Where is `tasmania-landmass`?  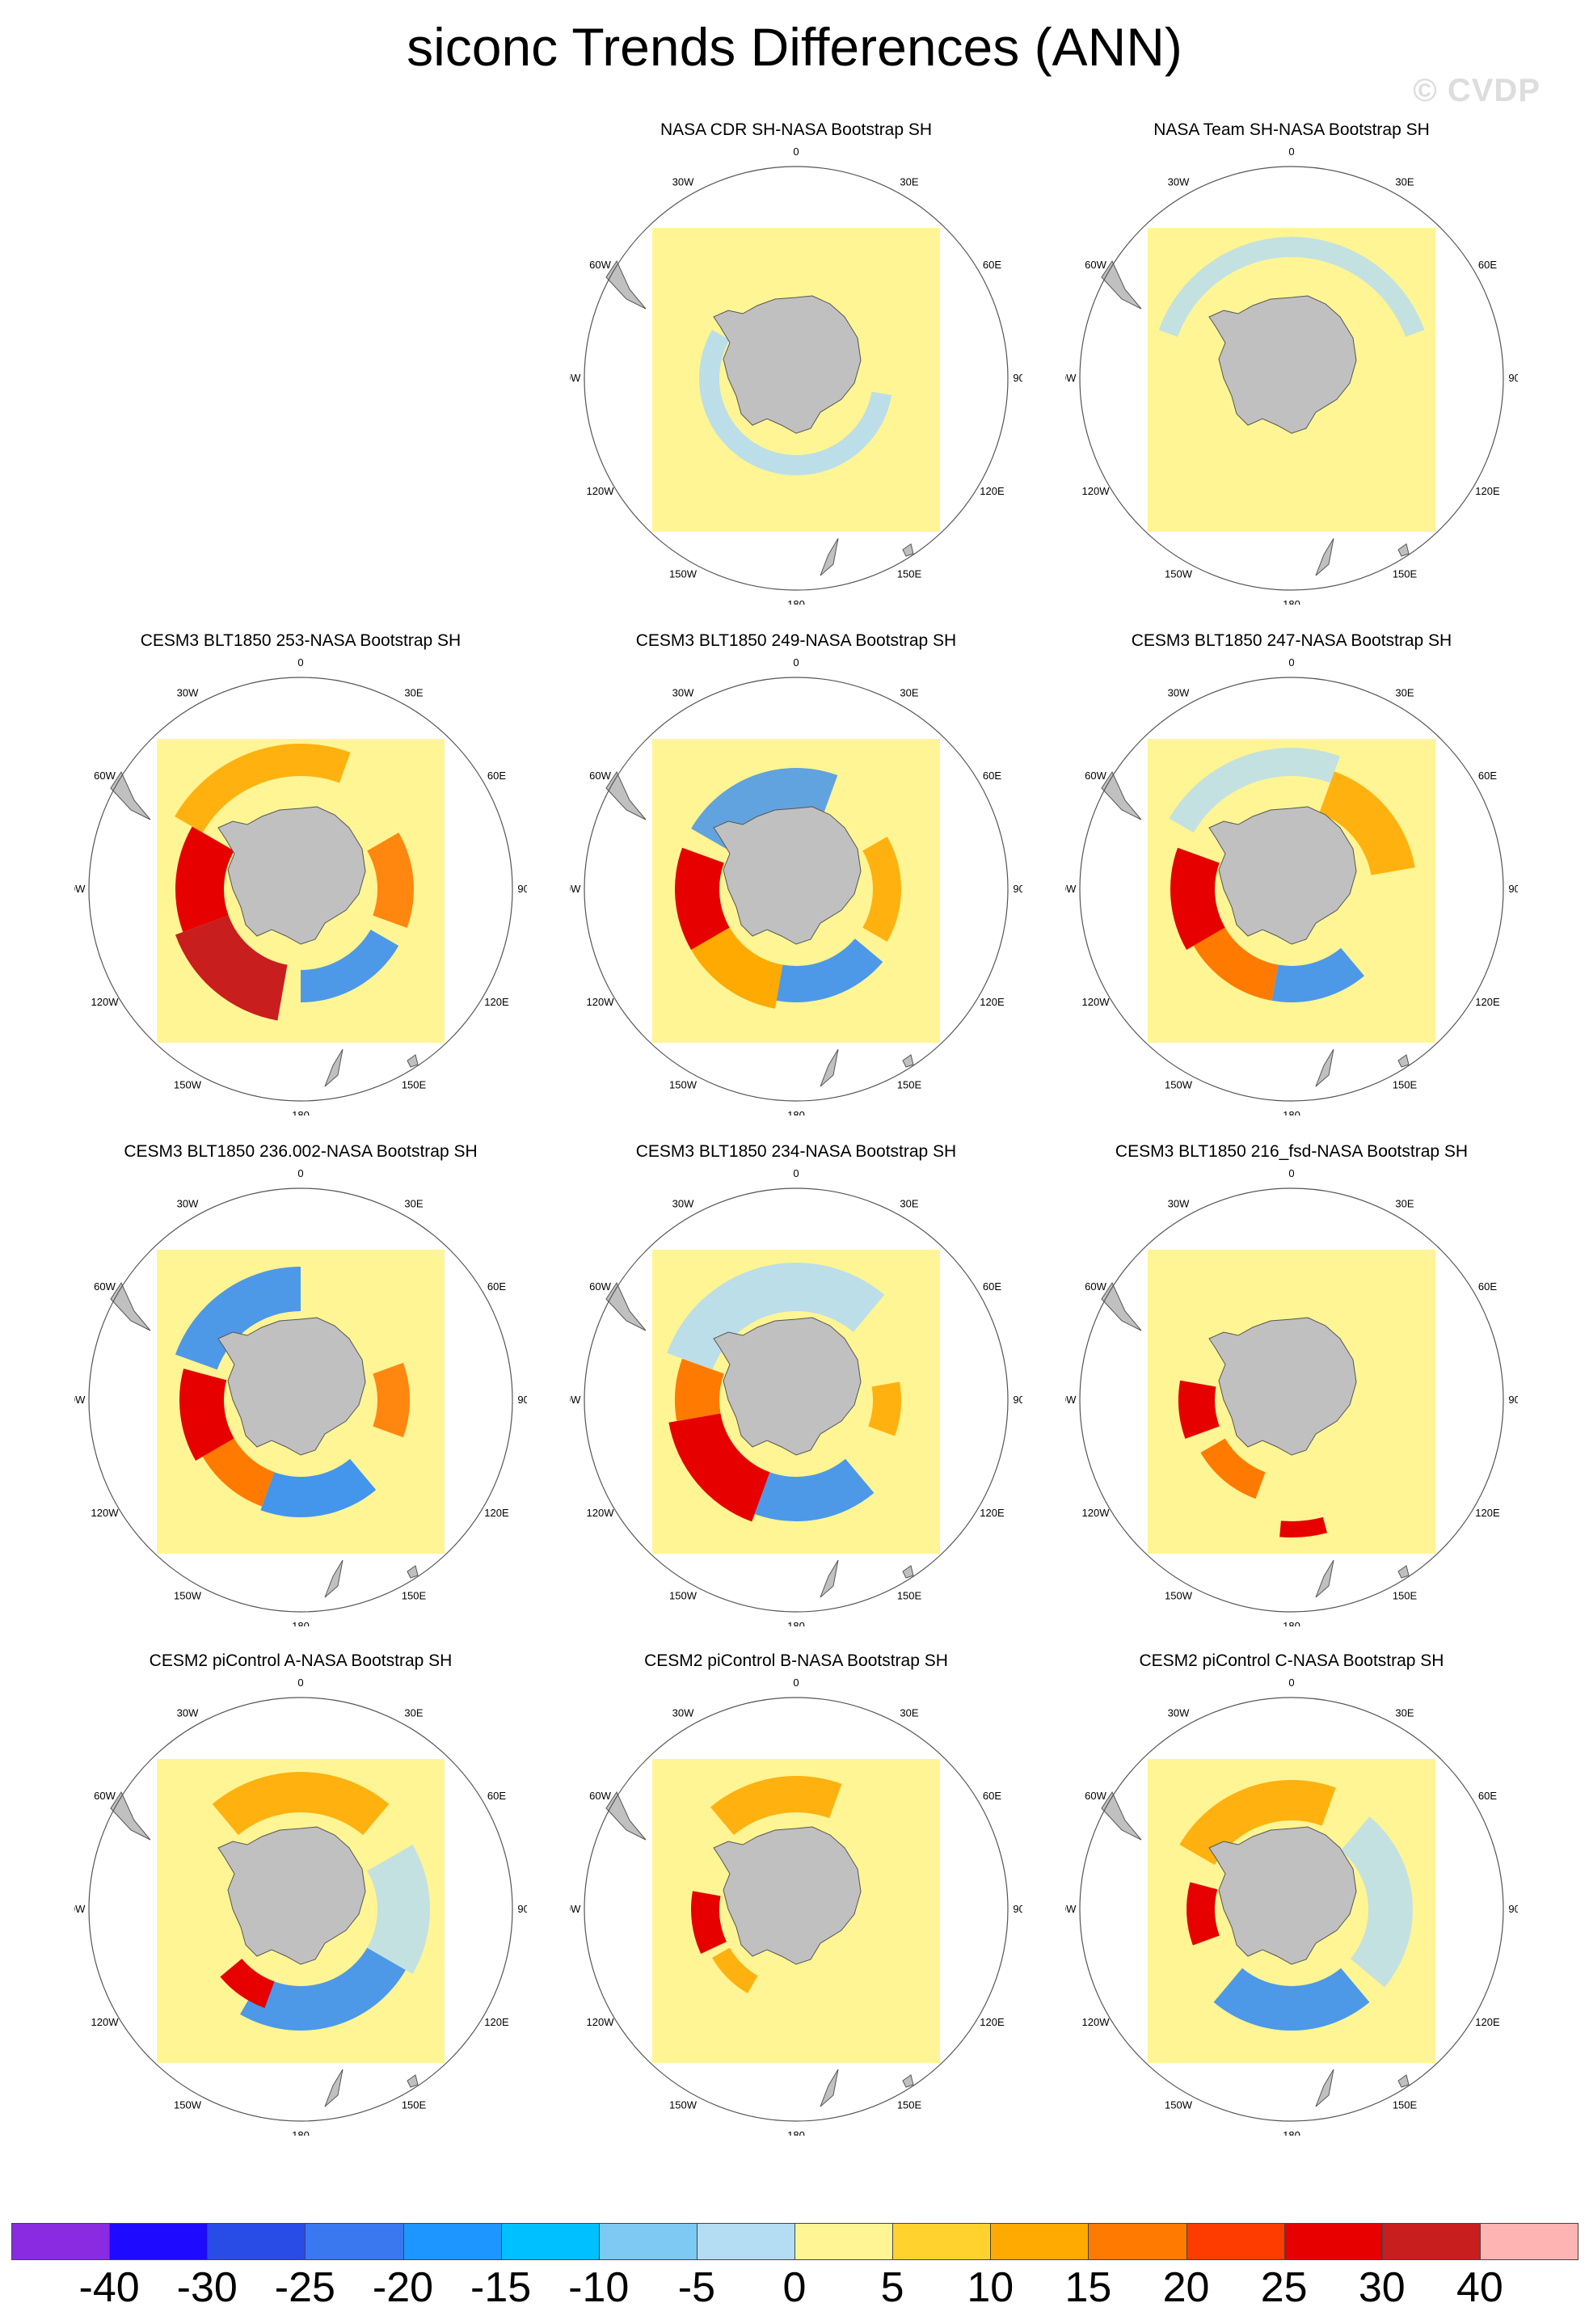
tasmania-landmass is located at coordinates (413, 1061).